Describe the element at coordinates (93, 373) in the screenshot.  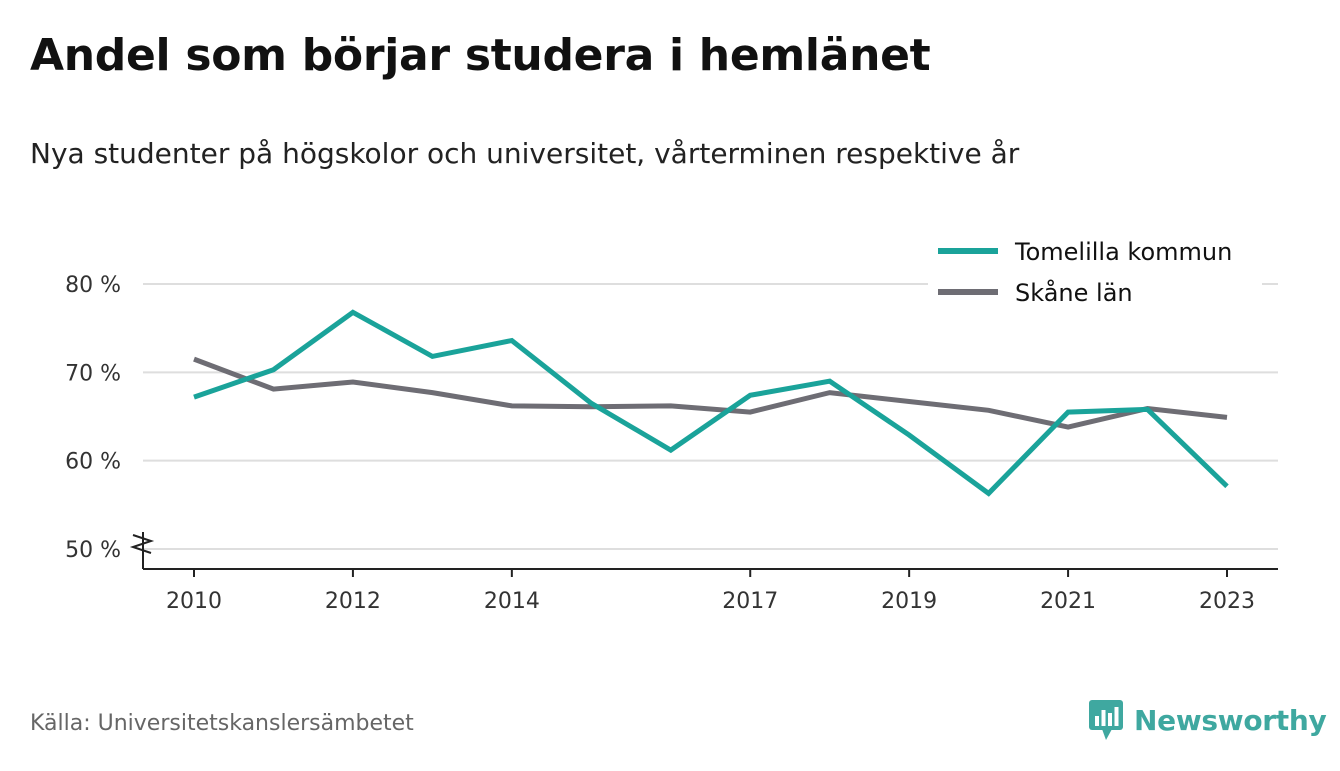
I see `y-tick-label: 70 %` at that location.